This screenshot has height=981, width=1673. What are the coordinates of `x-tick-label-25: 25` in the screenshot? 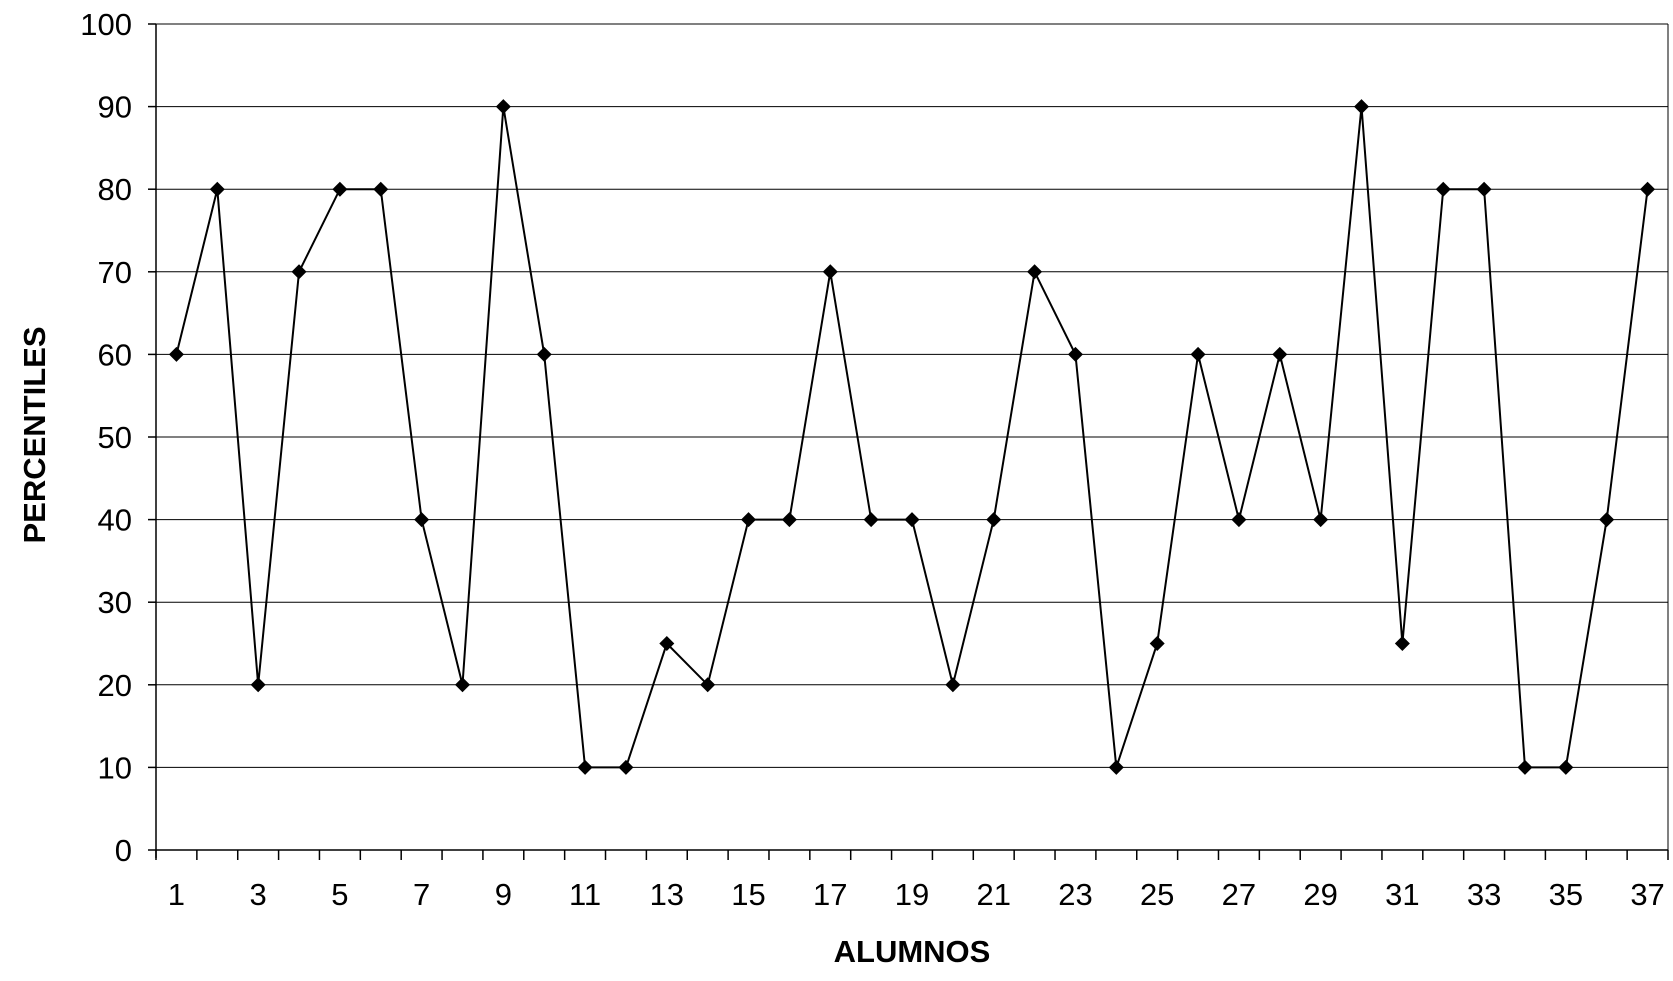 It's located at (1157, 894).